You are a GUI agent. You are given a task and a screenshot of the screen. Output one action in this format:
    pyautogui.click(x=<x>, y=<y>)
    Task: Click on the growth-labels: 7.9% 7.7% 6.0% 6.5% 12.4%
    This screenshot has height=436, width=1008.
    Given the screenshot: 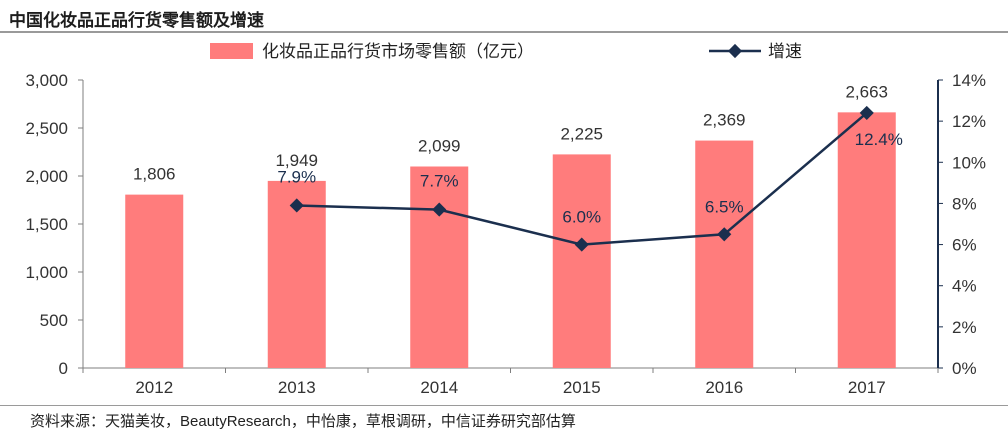 What is the action you would take?
    pyautogui.click(x=589, y=178)
    